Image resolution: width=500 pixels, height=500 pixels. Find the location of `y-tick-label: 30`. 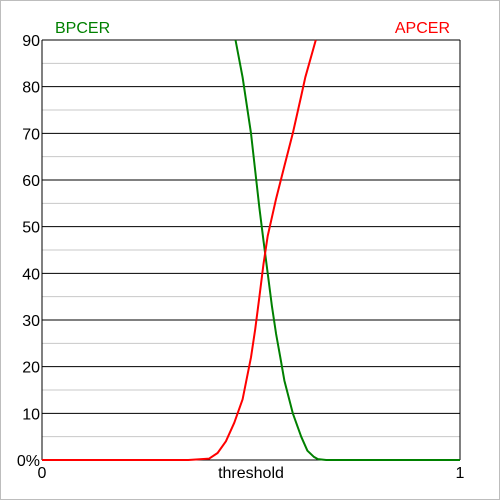

y-tick-label: 30 is located at coordinates (31, 321).